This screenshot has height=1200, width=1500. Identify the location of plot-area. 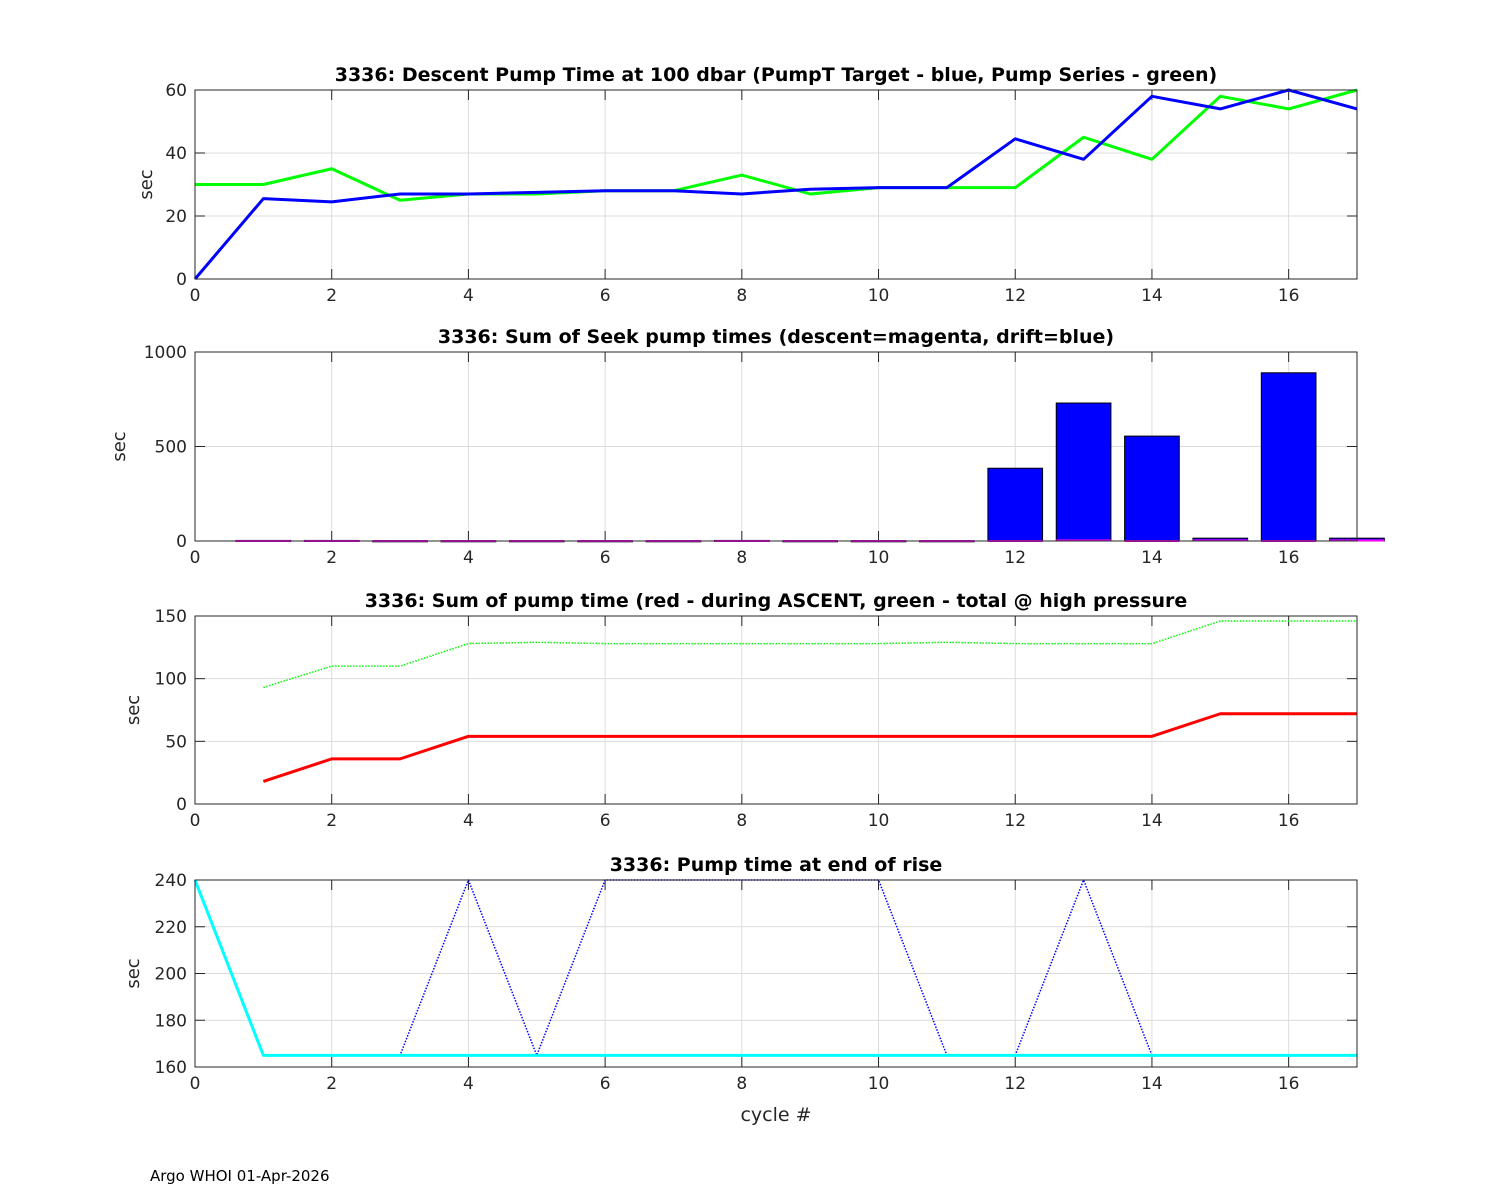
(776, 710).